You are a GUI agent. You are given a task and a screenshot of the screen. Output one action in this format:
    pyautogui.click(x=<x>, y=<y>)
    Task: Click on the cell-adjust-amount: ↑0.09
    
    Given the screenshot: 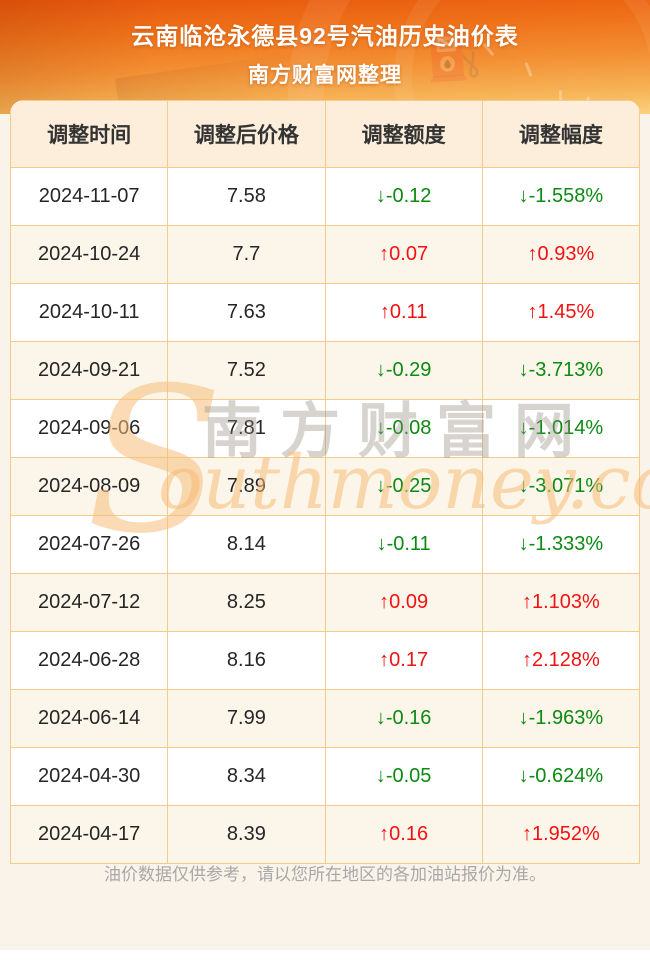 What is the action you would take?
    pyautogui.click(x=403, y=602)
    